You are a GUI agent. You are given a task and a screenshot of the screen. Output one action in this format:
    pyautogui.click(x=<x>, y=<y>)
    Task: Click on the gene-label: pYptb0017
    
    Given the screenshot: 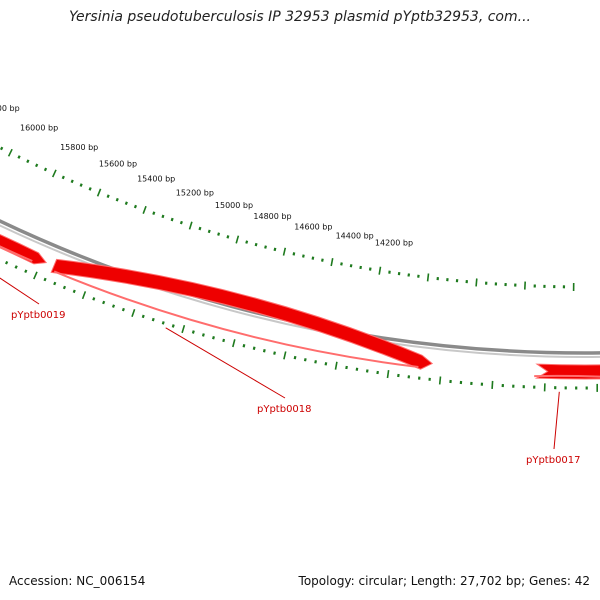 What is the action you would take?
    pyautogui.click(x=553, y=460)
    